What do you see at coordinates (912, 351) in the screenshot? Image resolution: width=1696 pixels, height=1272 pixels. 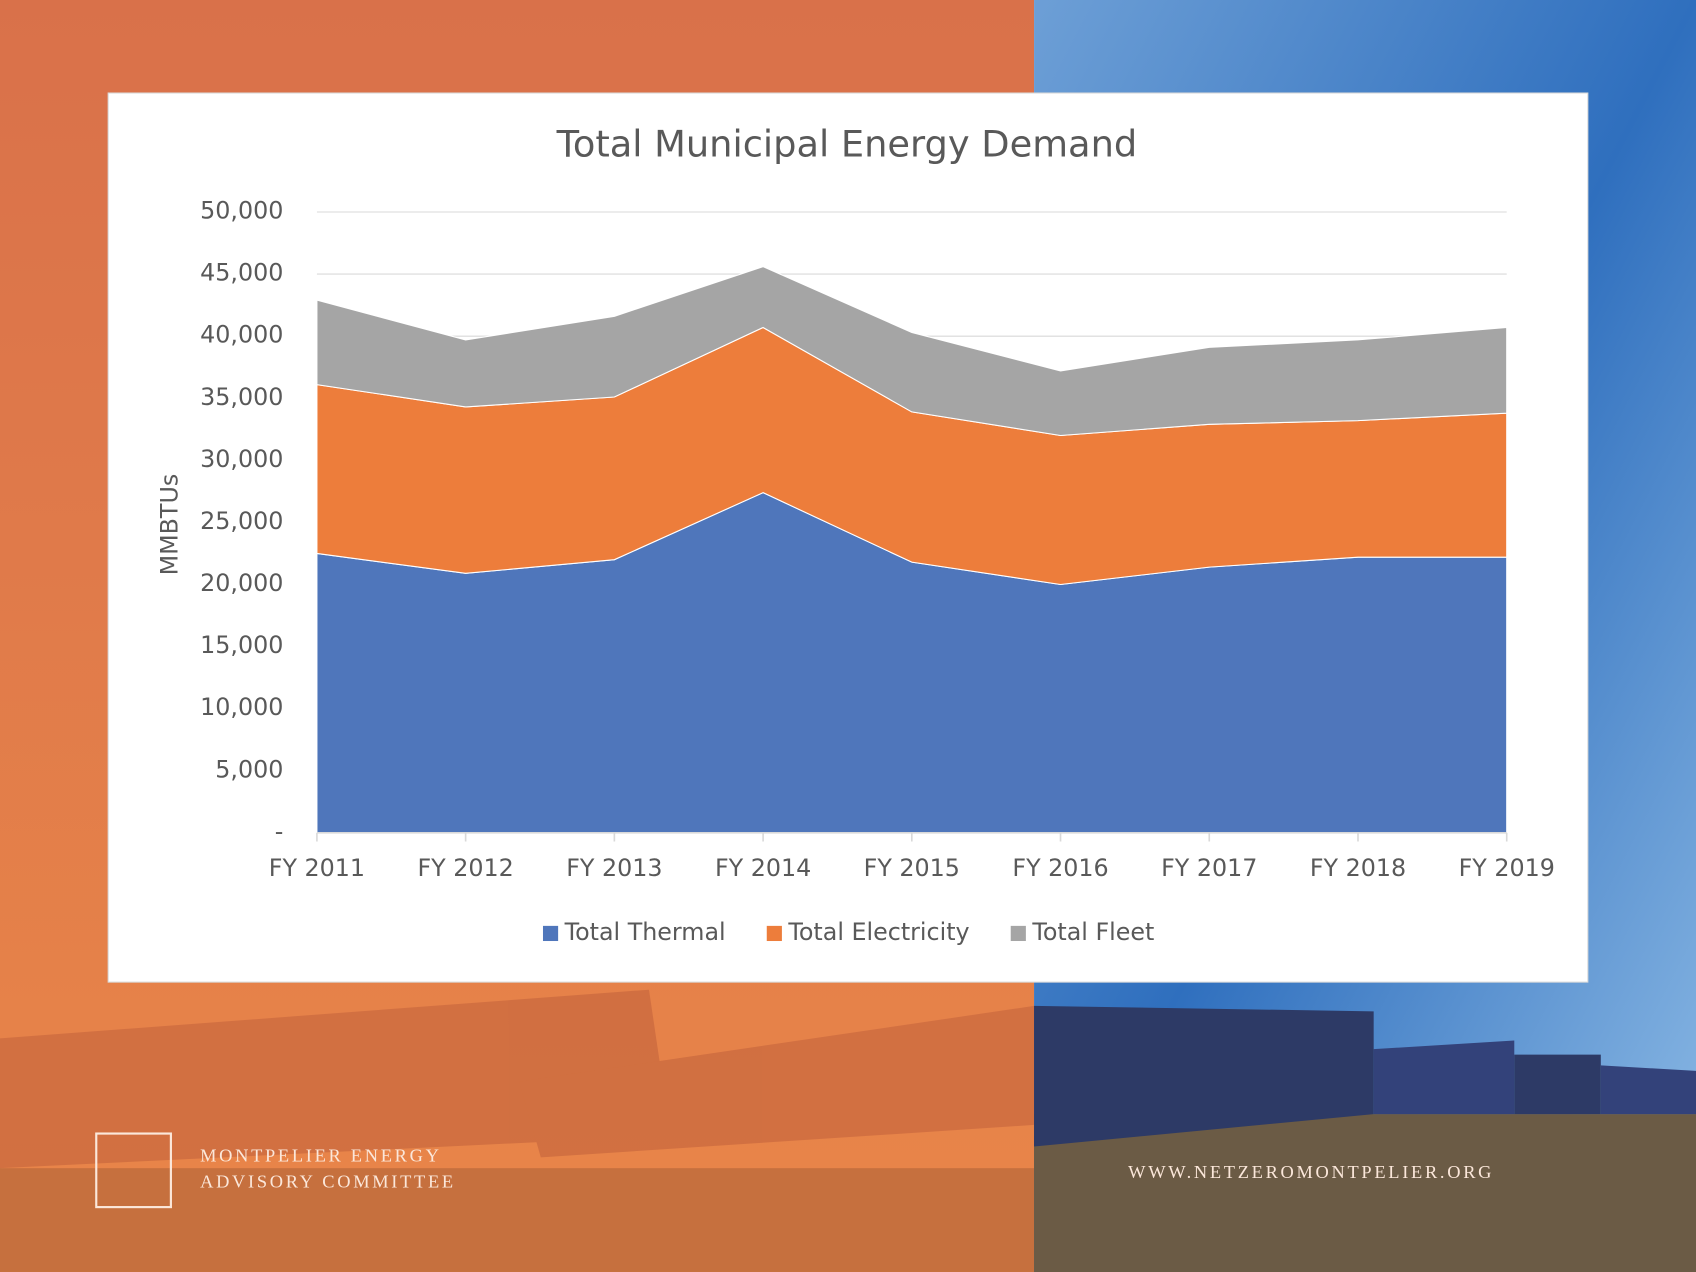 I see `area` at bounding box center [912, 351].